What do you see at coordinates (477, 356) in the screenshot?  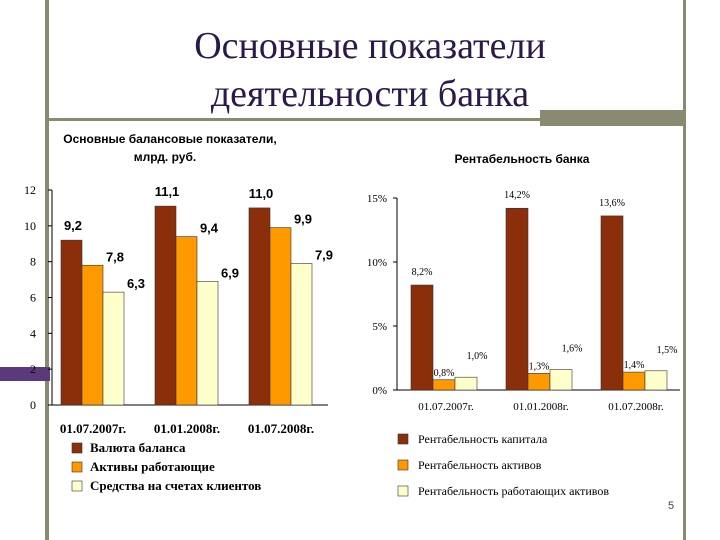 I see `chart2-data-label: 1,0%` at bounding box center [477, 356].